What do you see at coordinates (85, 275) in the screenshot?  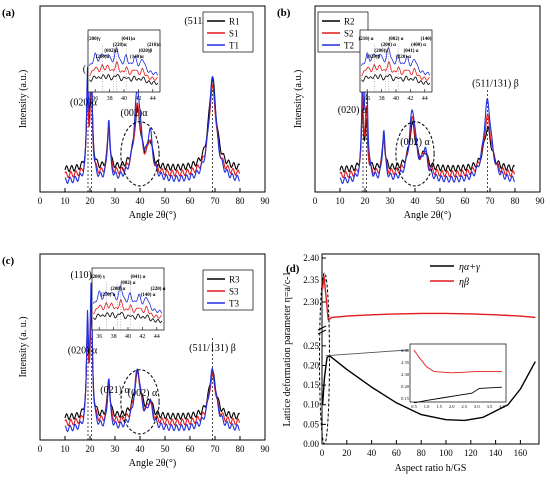 I see `peak-annotation: (110) α` at bounding box center [85, 275].